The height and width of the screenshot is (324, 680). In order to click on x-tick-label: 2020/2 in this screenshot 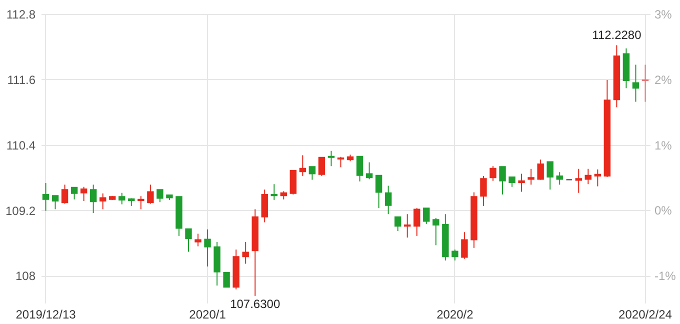, I will do `click(455, 315)`.